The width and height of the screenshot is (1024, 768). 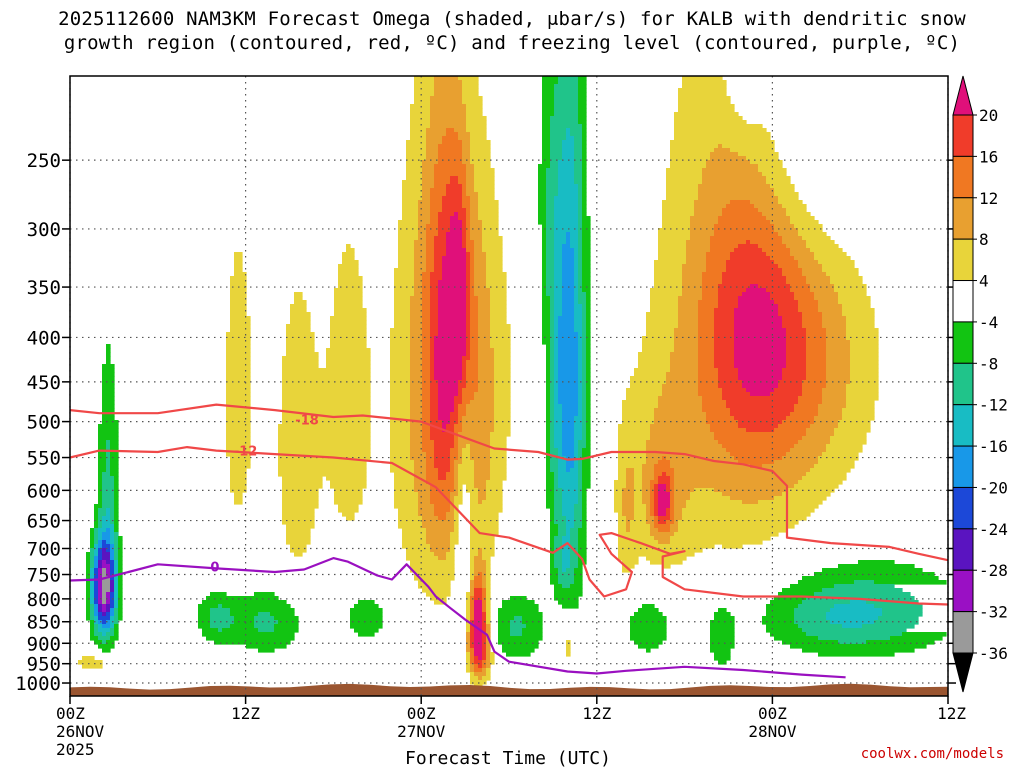 I want to click on colorbar-label: -28, so click(x=993, y=570).